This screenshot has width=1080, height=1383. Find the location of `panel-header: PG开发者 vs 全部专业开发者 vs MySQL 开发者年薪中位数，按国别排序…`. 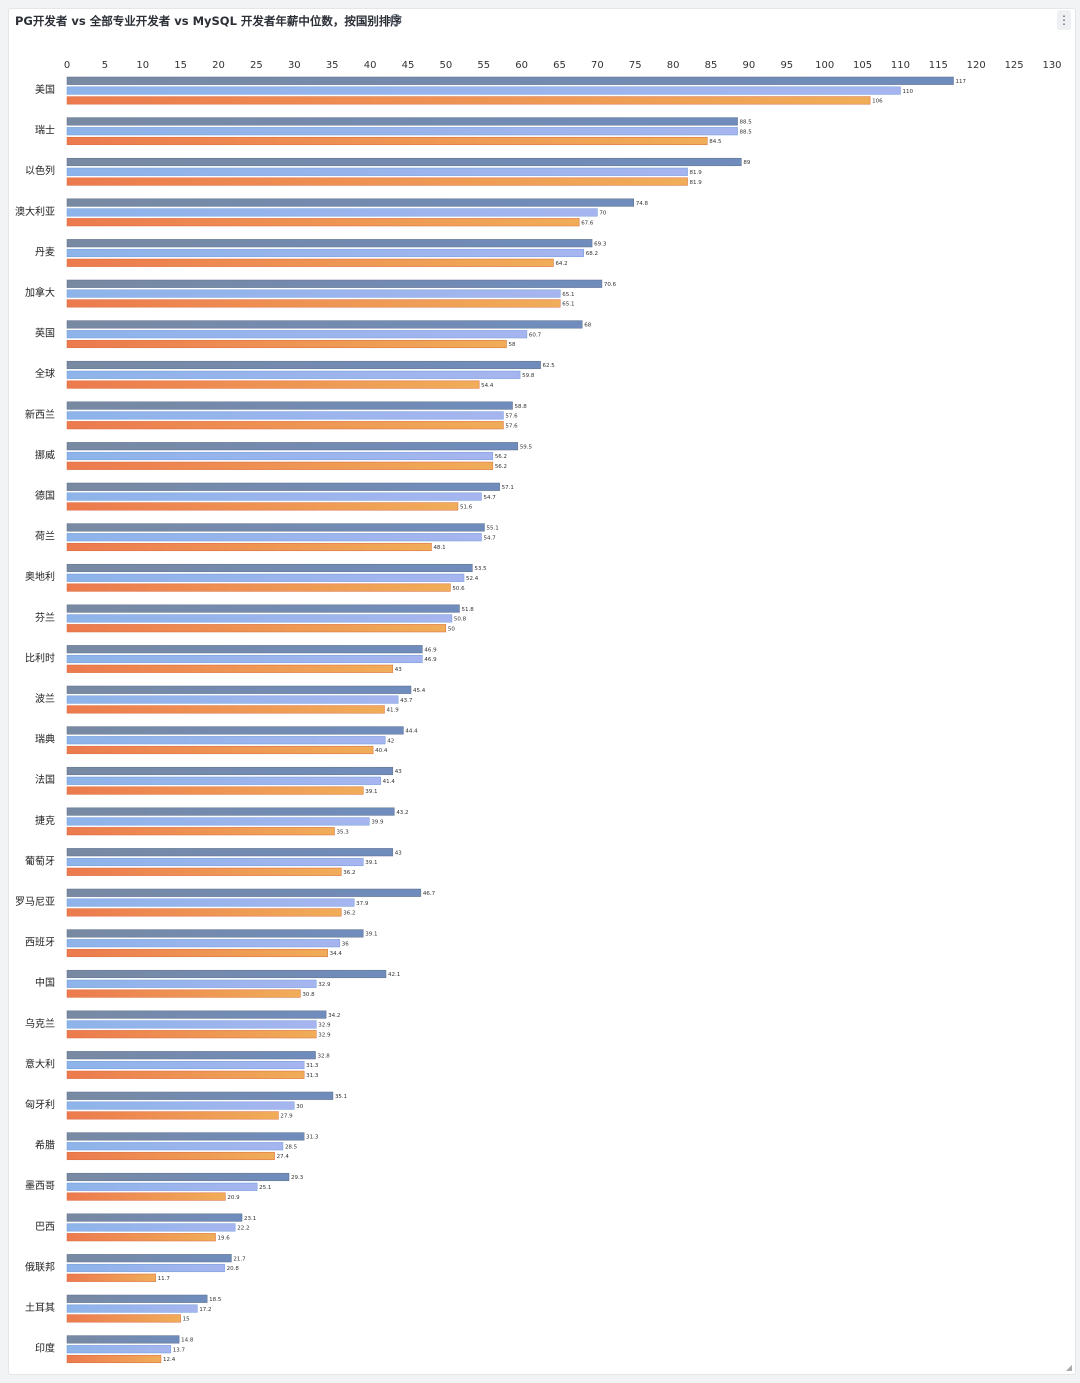

panel-header: PG开发者 vs 全部专业开发者 vs MySQL 开发者年薪中位数，按国别排序… is located at coordinates (542, 21).